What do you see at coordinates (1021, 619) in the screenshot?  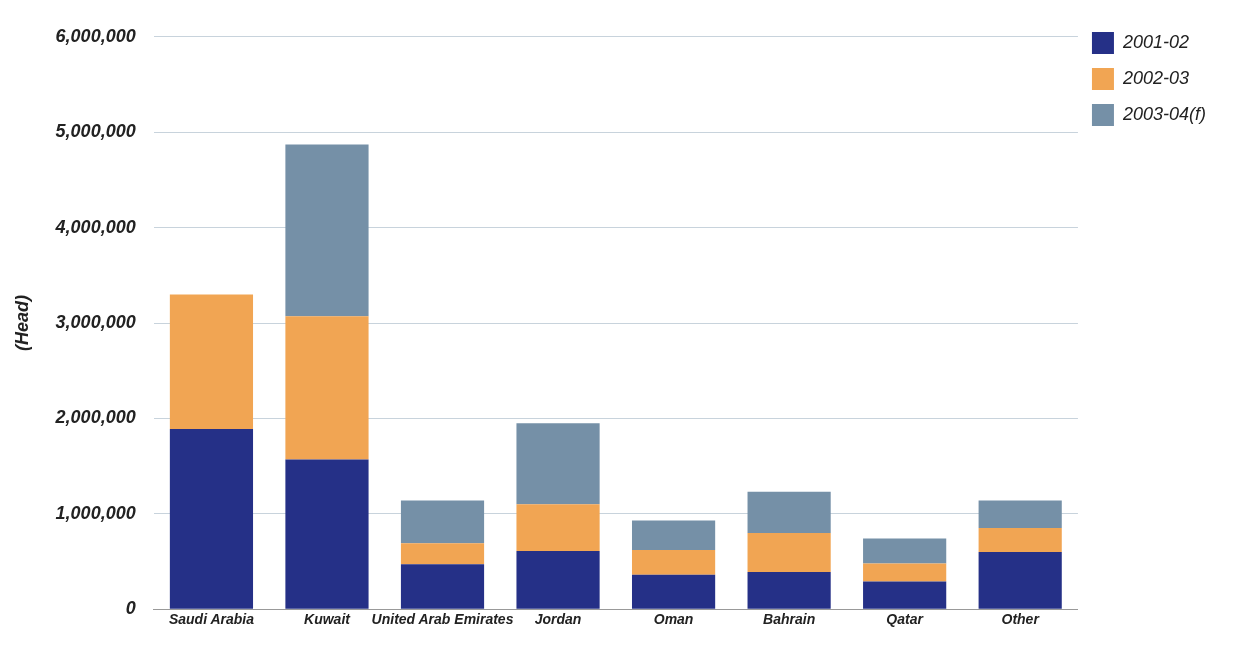 I see `x-tick-label: Other` at bounding box center [1021, 619].